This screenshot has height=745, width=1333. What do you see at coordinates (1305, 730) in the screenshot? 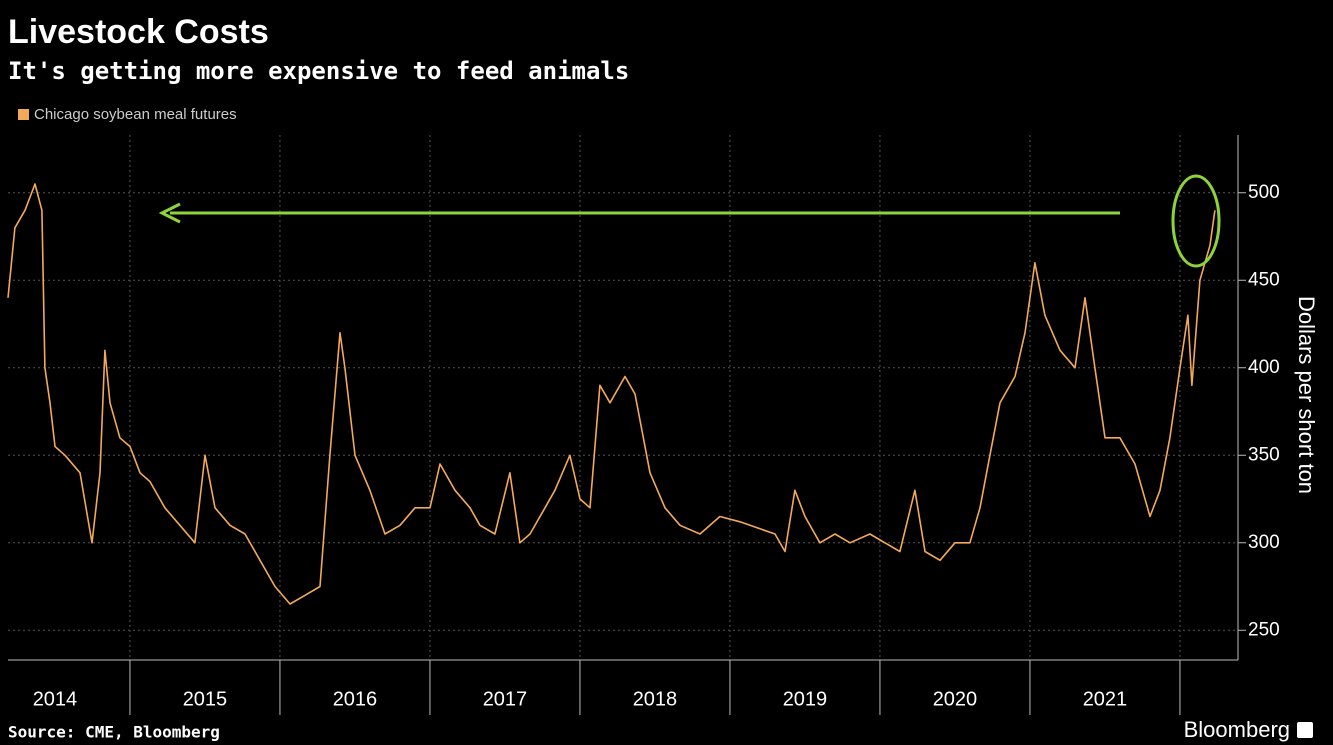
I see `brand-icon` at bounding box center [1305, 730].